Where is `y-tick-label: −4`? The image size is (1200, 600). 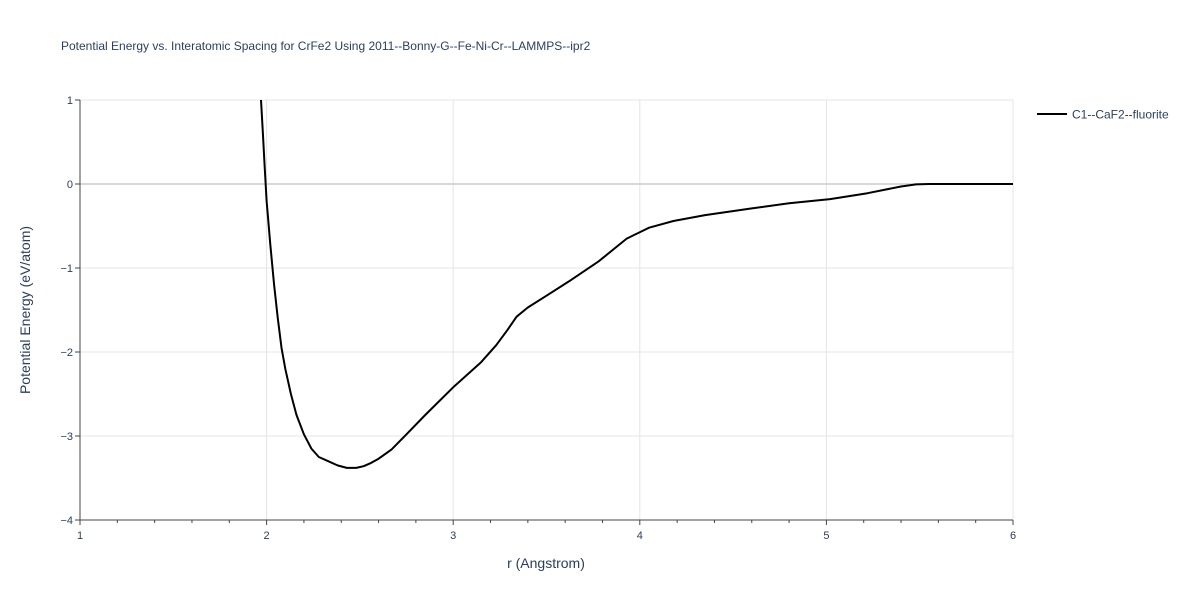 y-tick-label: −4 is located at coordinates (66, 521).